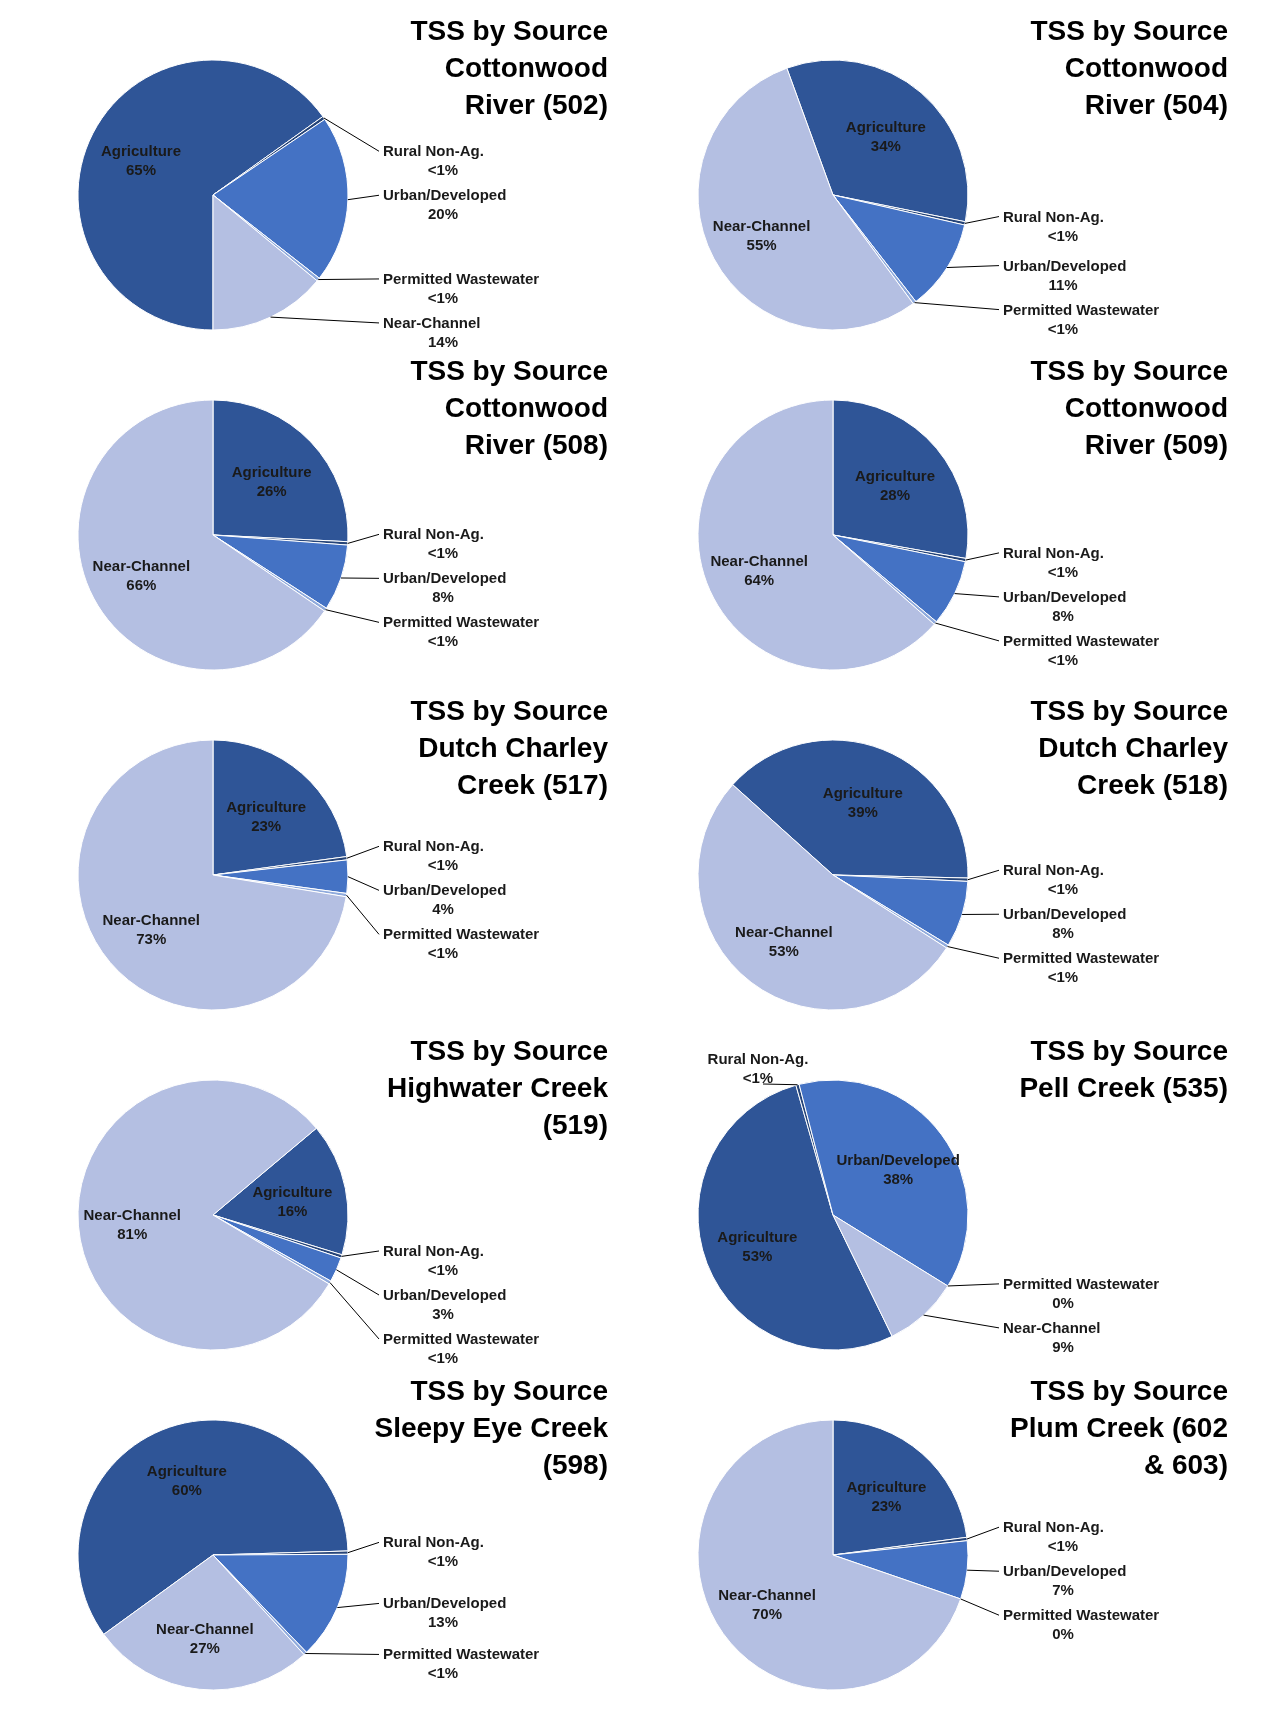 This screenshot has height=1733, width=1267. What do you see at coordinates (783, 951) in the screenshot?
I see `data-label: 53%` at bounding box center [783, 951].